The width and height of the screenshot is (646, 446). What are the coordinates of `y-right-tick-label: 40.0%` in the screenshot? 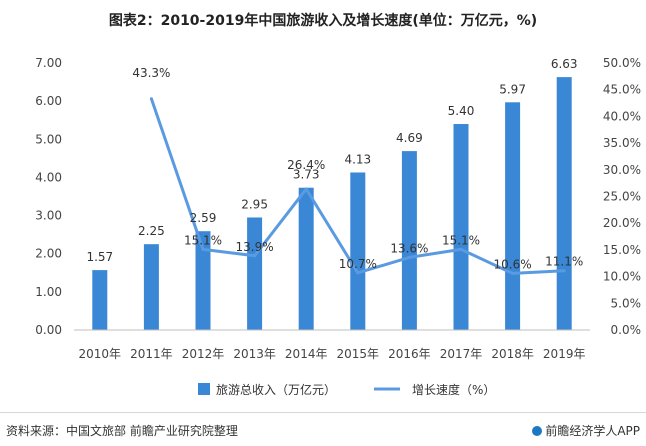 It's located at (622, 116).